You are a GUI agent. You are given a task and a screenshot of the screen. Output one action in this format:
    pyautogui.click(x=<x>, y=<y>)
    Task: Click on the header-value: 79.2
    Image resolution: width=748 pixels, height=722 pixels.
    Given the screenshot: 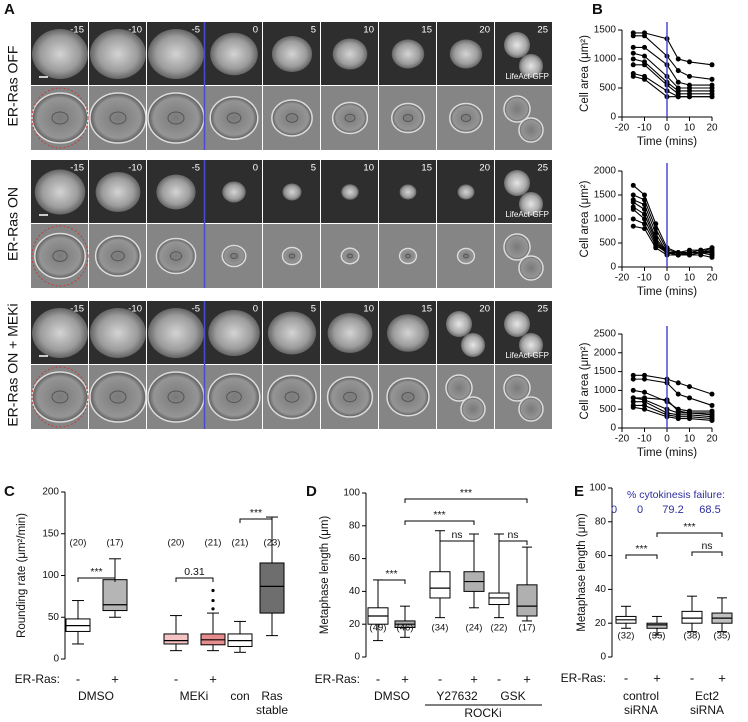 What is the action you would take?
    pyautogui.click(x=672, y=510)
    